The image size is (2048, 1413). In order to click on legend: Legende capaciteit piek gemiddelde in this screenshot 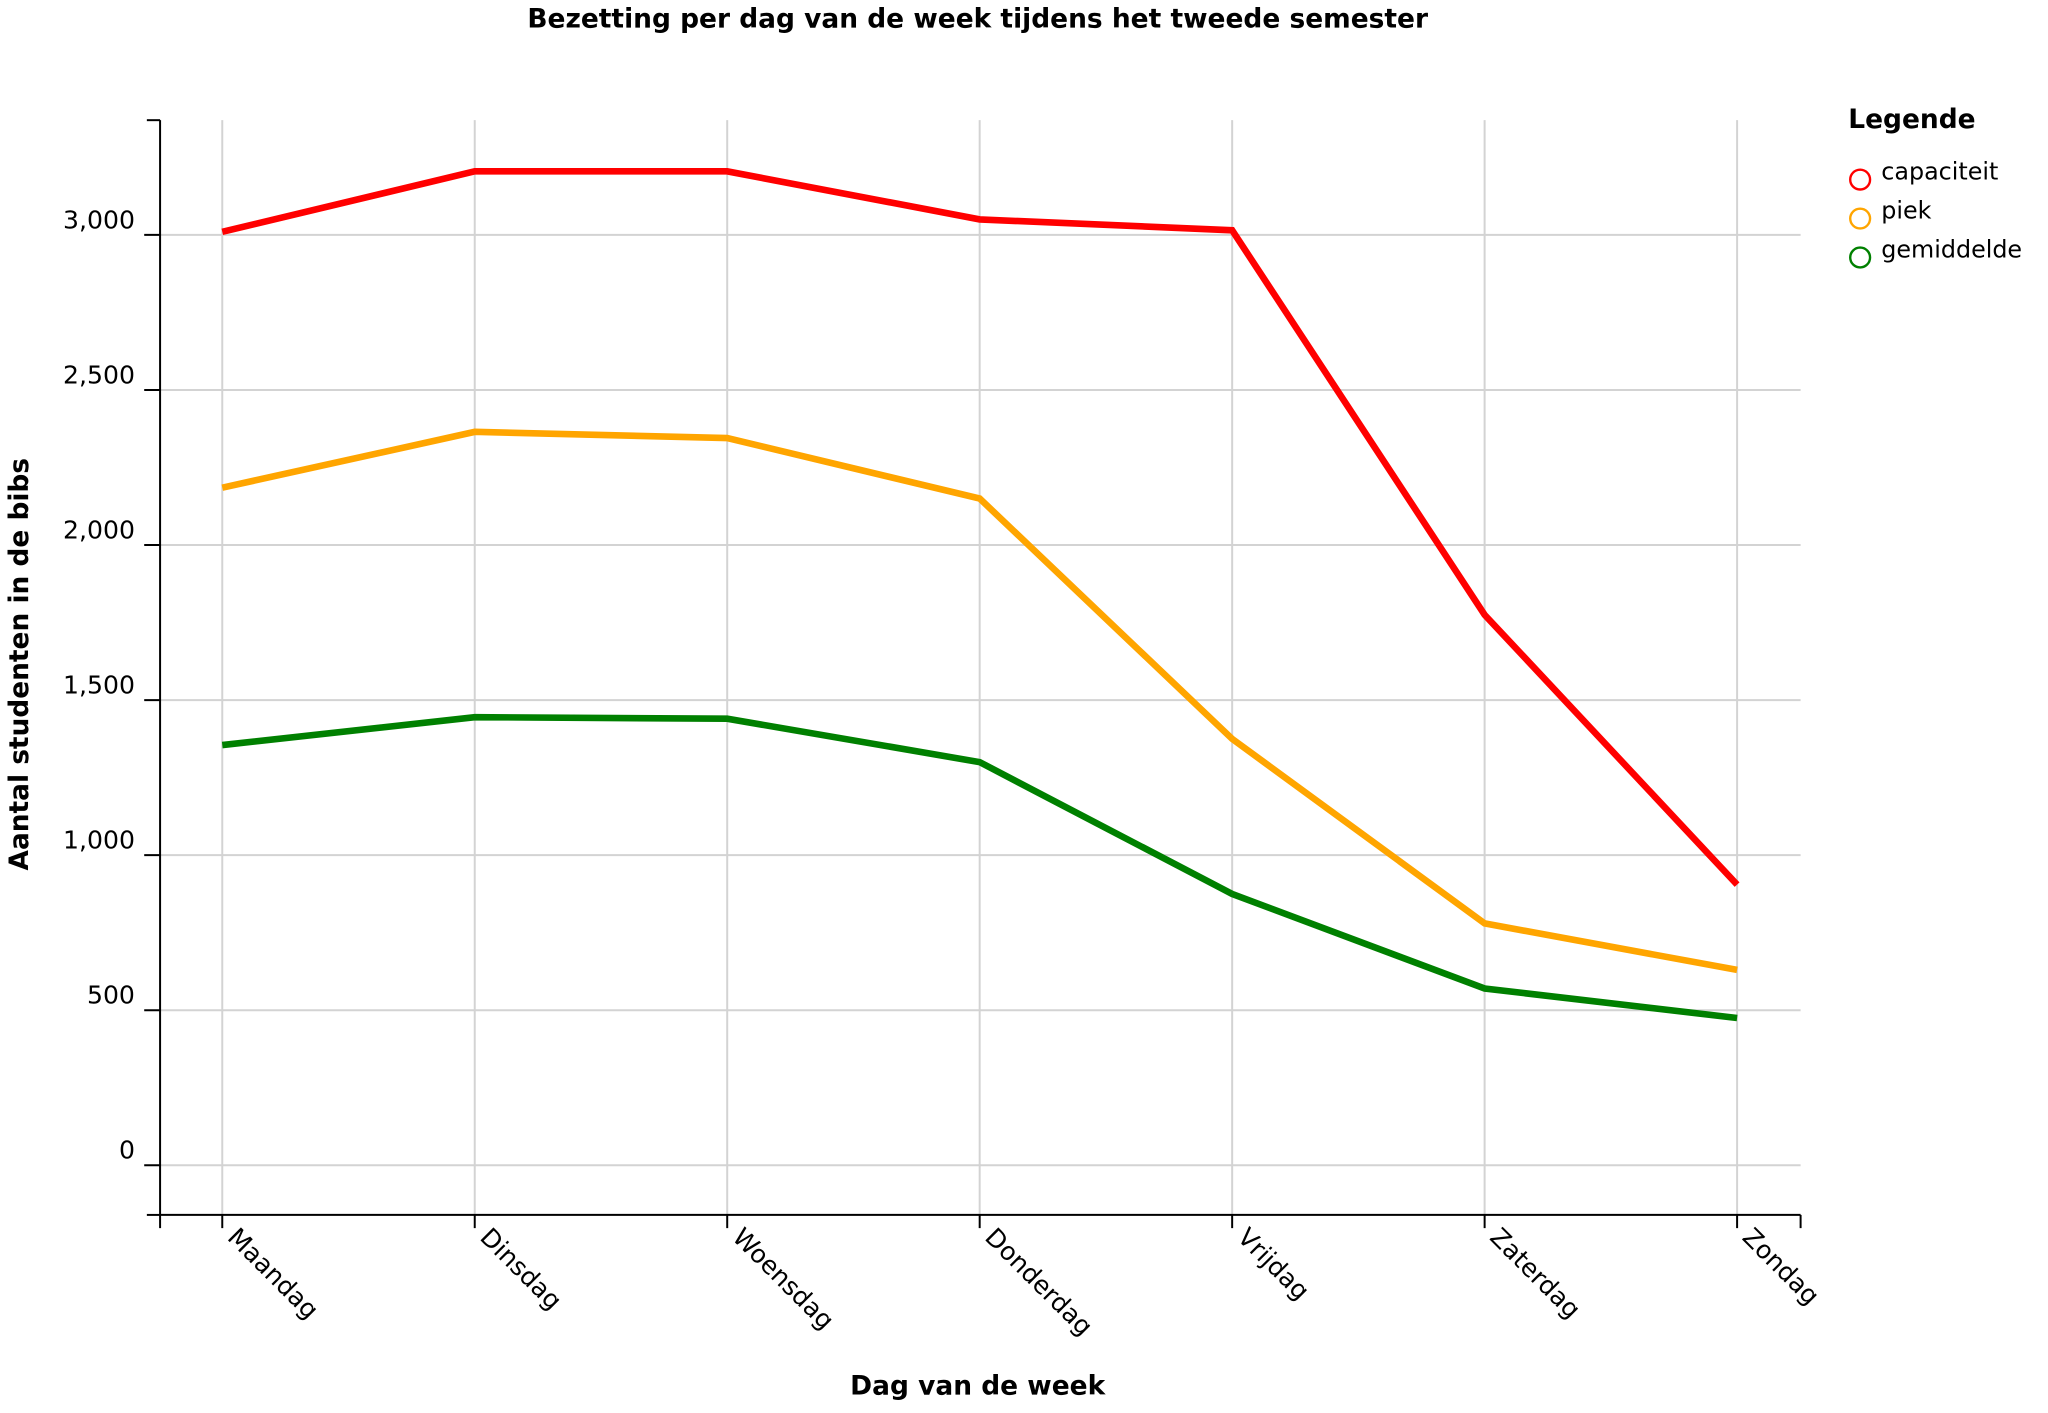, I will do `click(1935, 186)`.